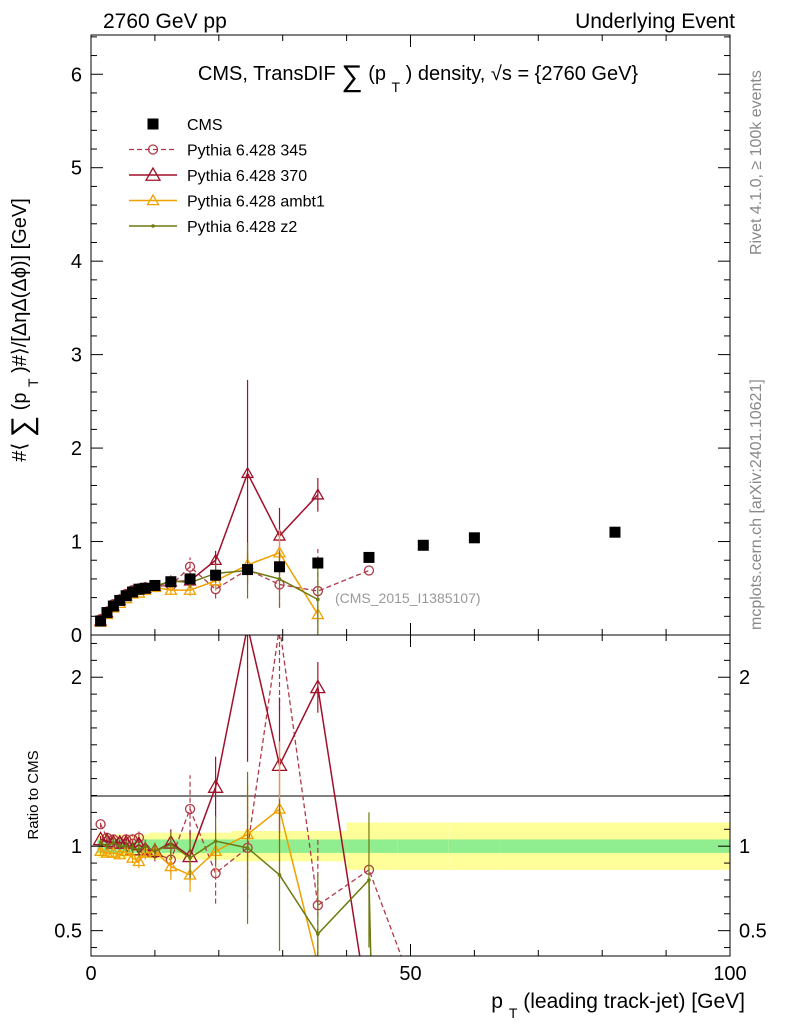 The height and width of the screenshot is (1024, 786). What do you see at coordinates (209, 546) in the screenshot?
I see `main-p370-line` at bounding box center [209, 546].